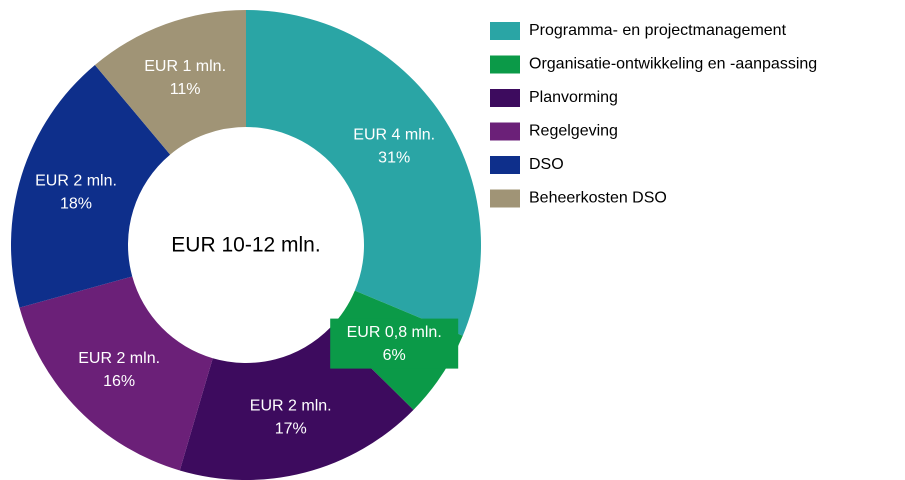 Image resolution: width=905 pixels, height=480 pixels. What do you see at coordinates (573, 97) in the screenshot?
I see `legend-text: Planvorming` at bounding box center [573, 97].